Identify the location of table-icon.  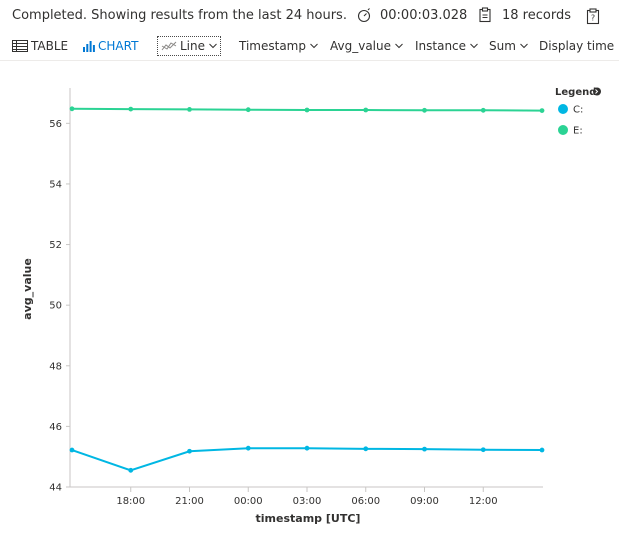
(20, 46).